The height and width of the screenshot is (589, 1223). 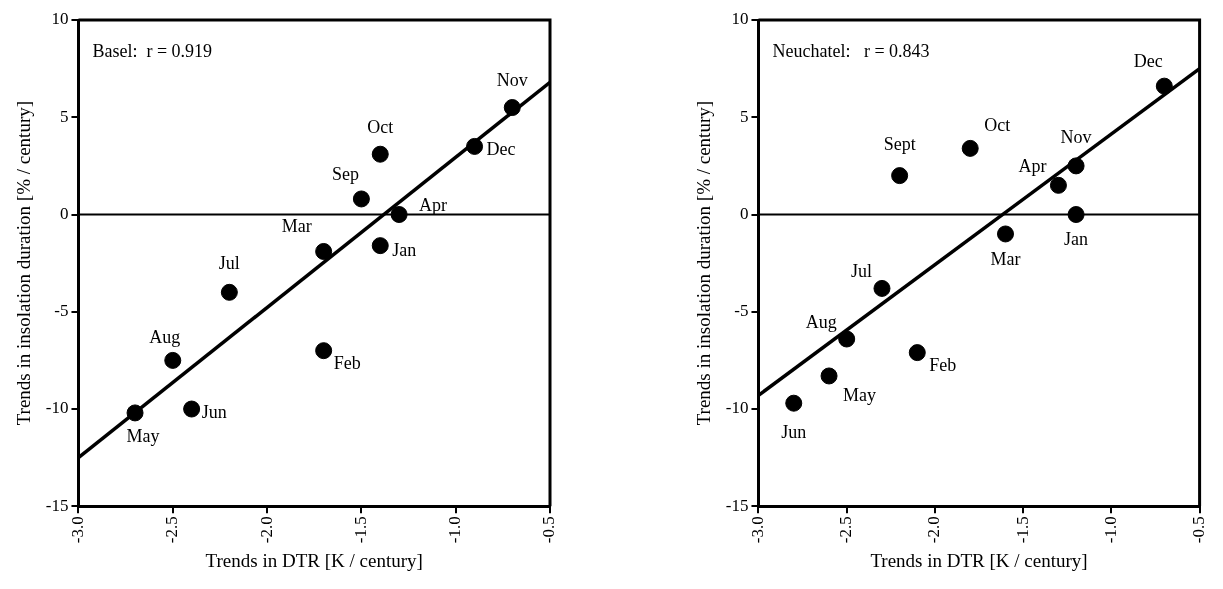 I want to click on annotation: Sept, so click(x=899, y=144).